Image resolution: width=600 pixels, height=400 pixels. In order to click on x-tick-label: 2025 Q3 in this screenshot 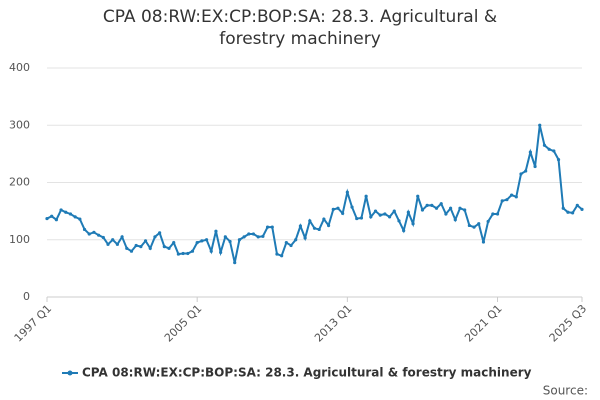, I will do `click(568, 323)`.